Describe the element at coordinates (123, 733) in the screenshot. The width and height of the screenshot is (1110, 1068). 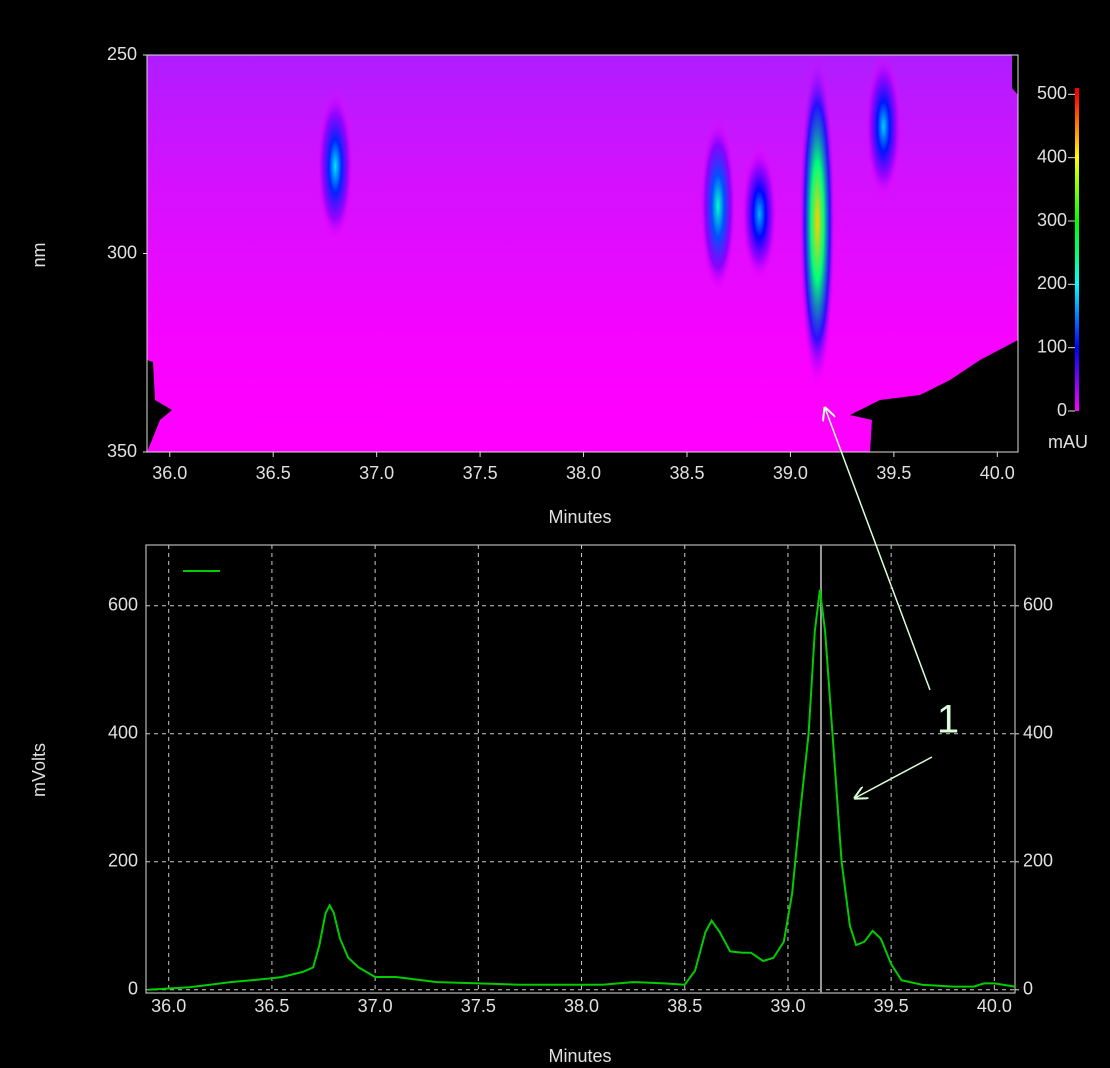
I see `y-tick-label: 400` at that location.